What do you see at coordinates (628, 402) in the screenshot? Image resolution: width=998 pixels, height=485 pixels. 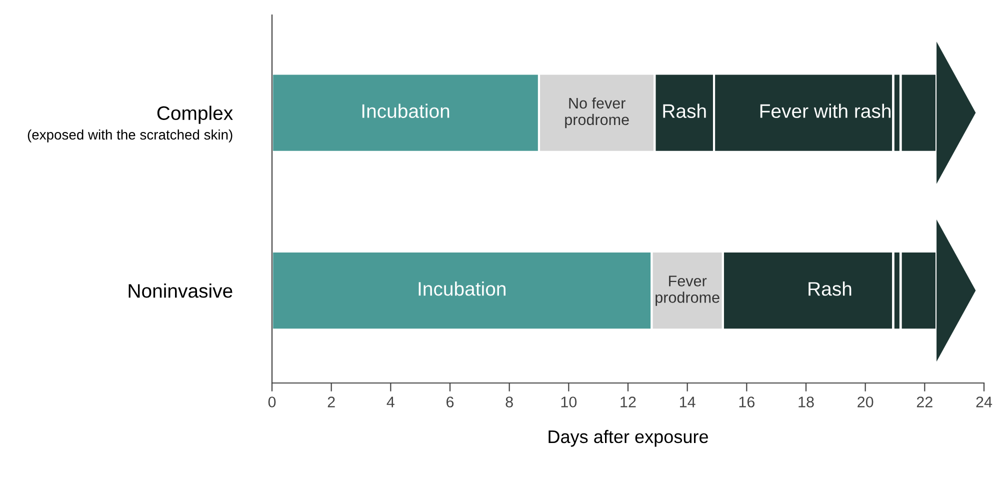 I see `x-tick-label: 12` at bounding box center [628, 402].